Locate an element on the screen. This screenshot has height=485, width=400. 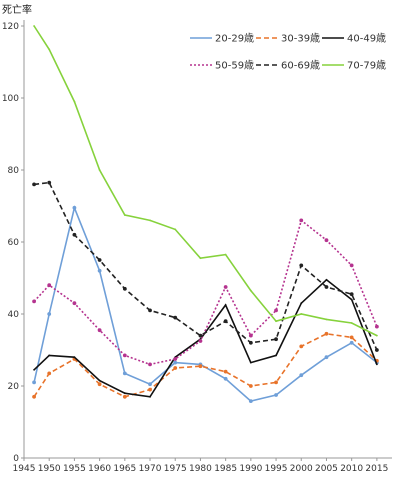
x-tick-label: 1970 is located at coordinates (150, 469).